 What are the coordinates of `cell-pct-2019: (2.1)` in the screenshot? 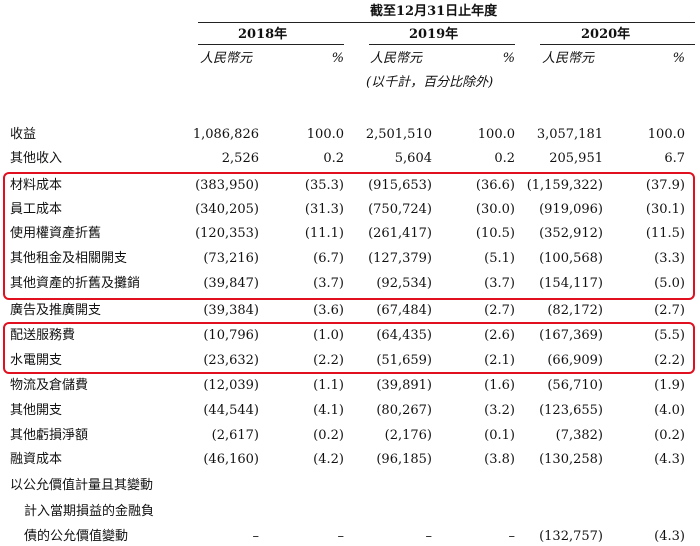 It's located at (499, 360).